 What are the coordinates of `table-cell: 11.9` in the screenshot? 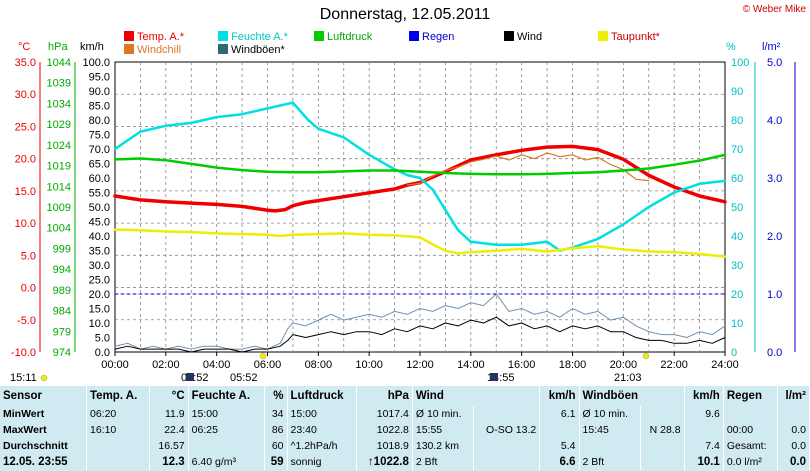 It's located at (169, 414).